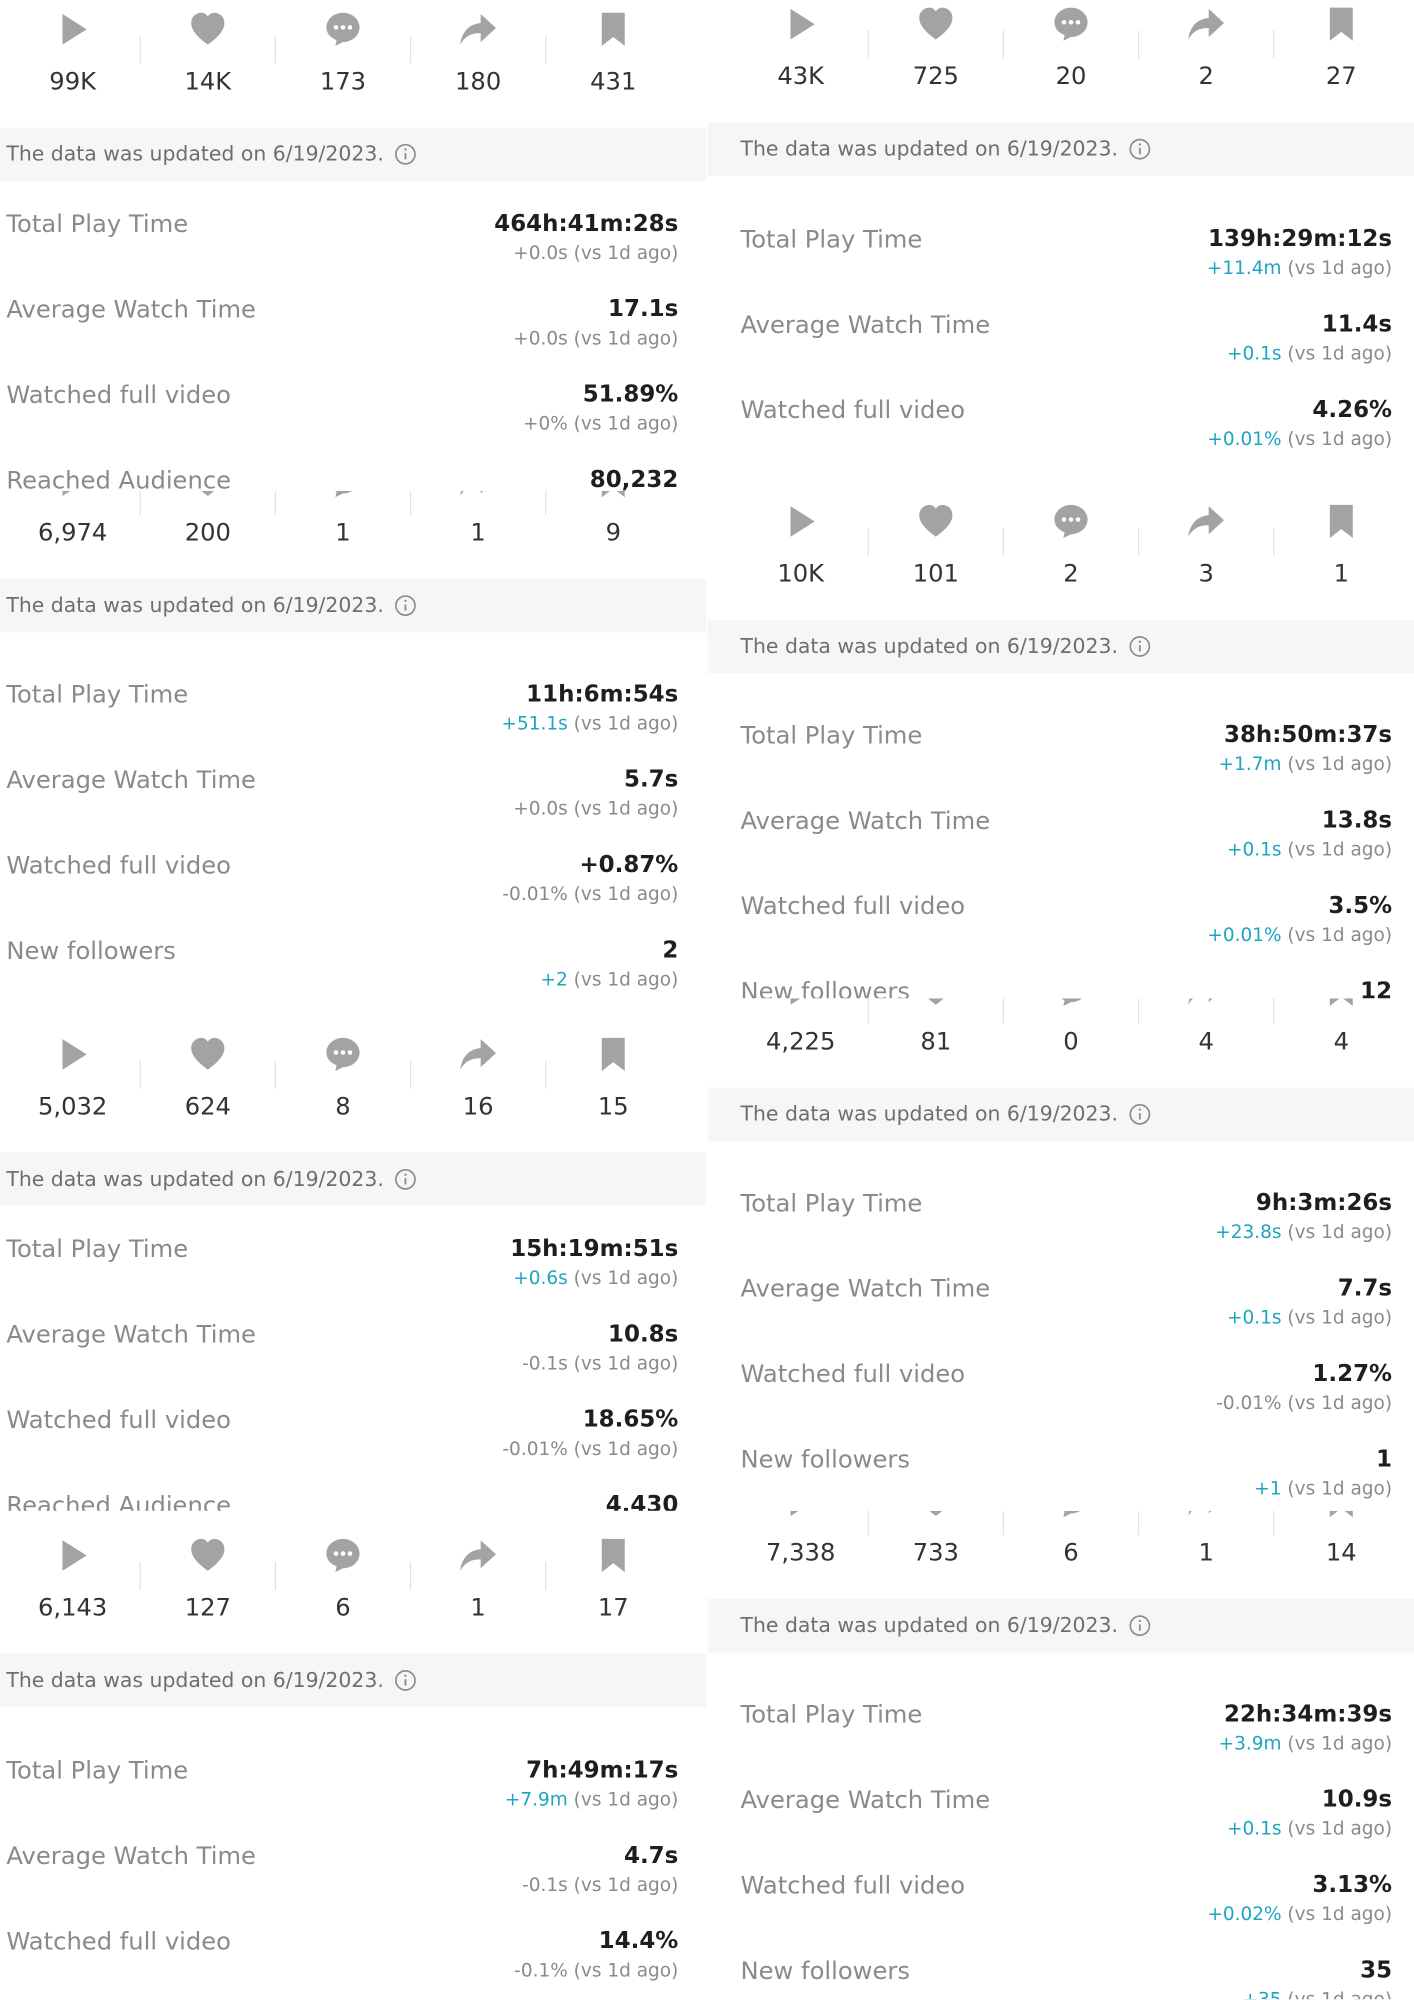 The image size is (1414, 2000). What do you see at coordinates (535, 1449) in the screenshot?
I see `delta-value: -0.01%` at bounding box center [535, 1449].